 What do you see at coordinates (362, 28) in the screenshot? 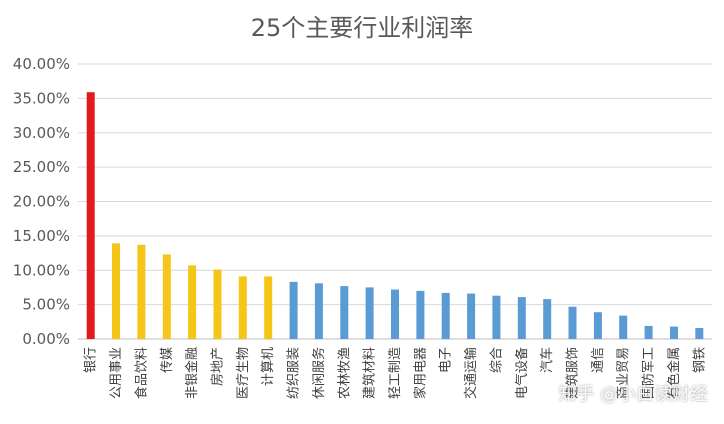
I see `chart-title: 25个主要行业利润率` at bounding box center [362, 28].